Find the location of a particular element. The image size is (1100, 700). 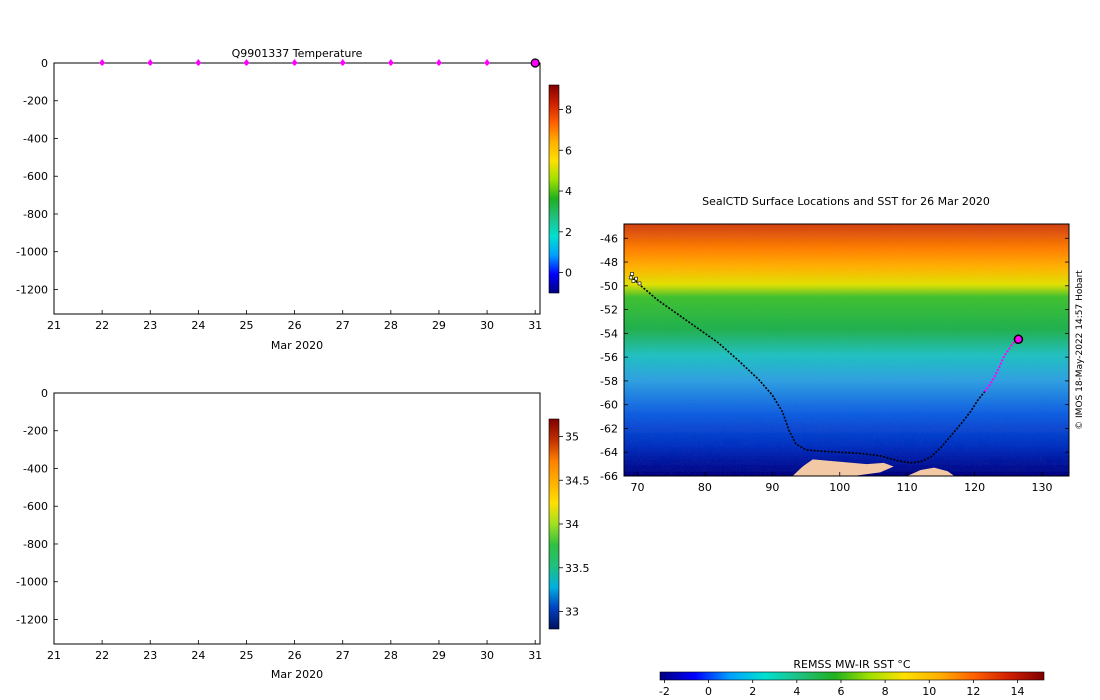

colorbar-tick-label: 10 is located at coordinates (929, 691).